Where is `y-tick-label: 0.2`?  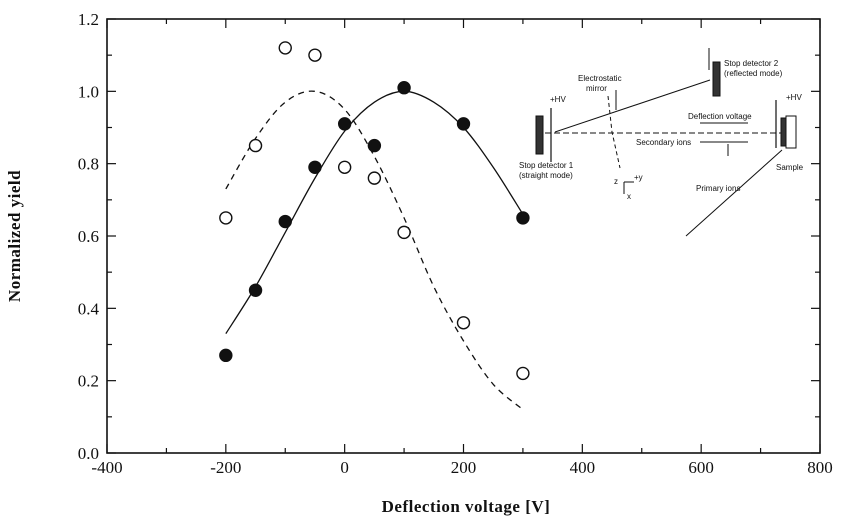 y-tick-label: 0.2 is located at coordinates (88, 381).